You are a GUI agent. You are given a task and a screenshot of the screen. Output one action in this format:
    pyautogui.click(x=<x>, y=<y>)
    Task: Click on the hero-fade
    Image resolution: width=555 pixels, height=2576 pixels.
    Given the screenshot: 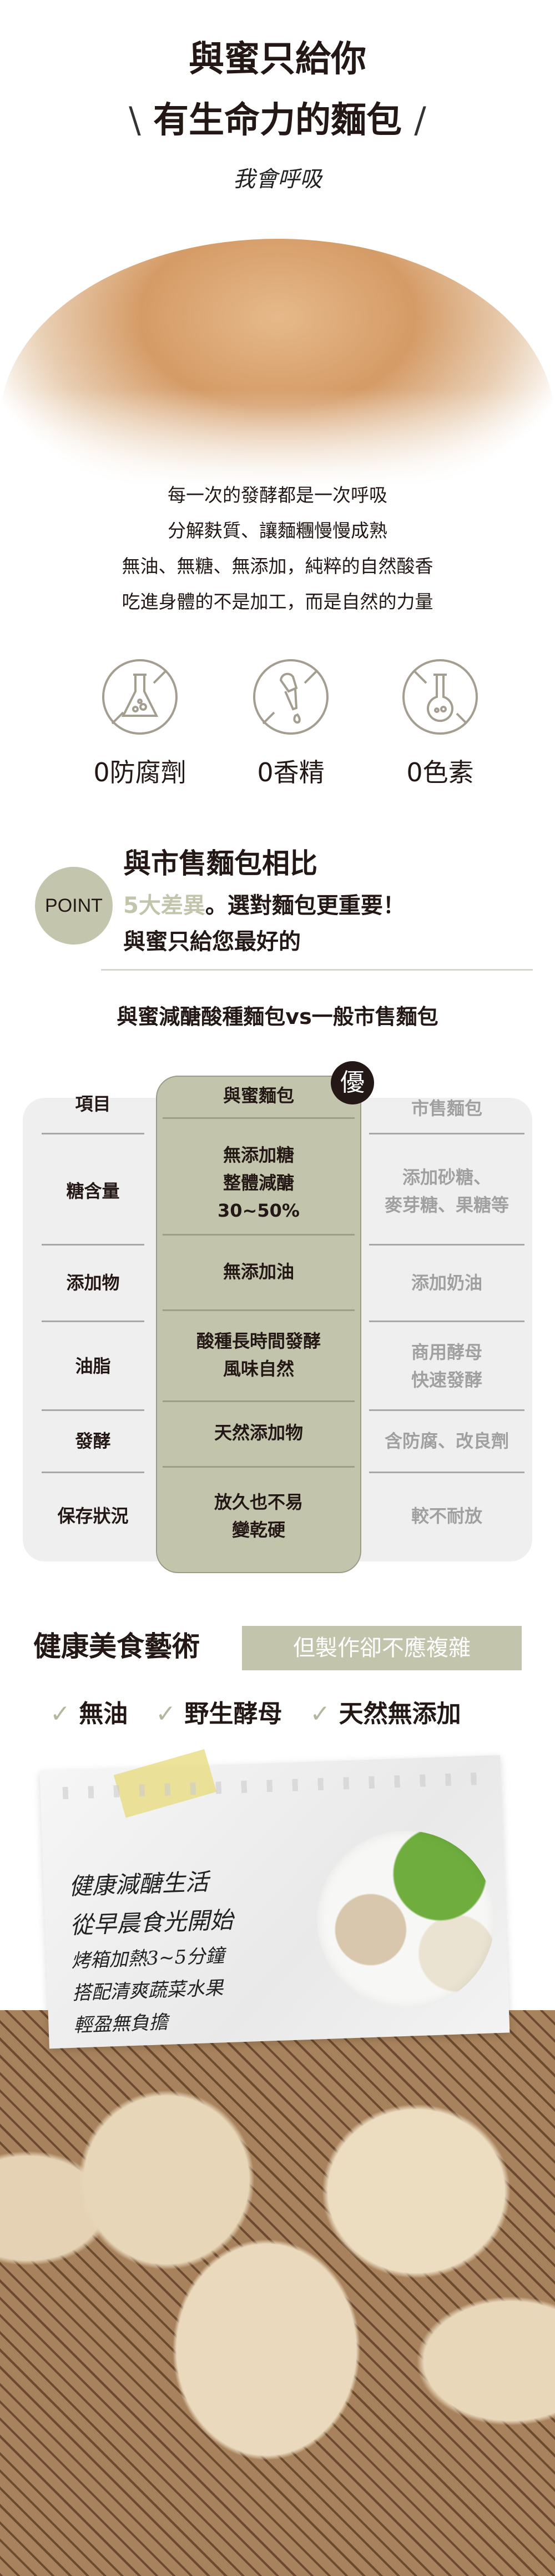 What is the action you would take?
    pyautogui.click(x=277, y=450)
    